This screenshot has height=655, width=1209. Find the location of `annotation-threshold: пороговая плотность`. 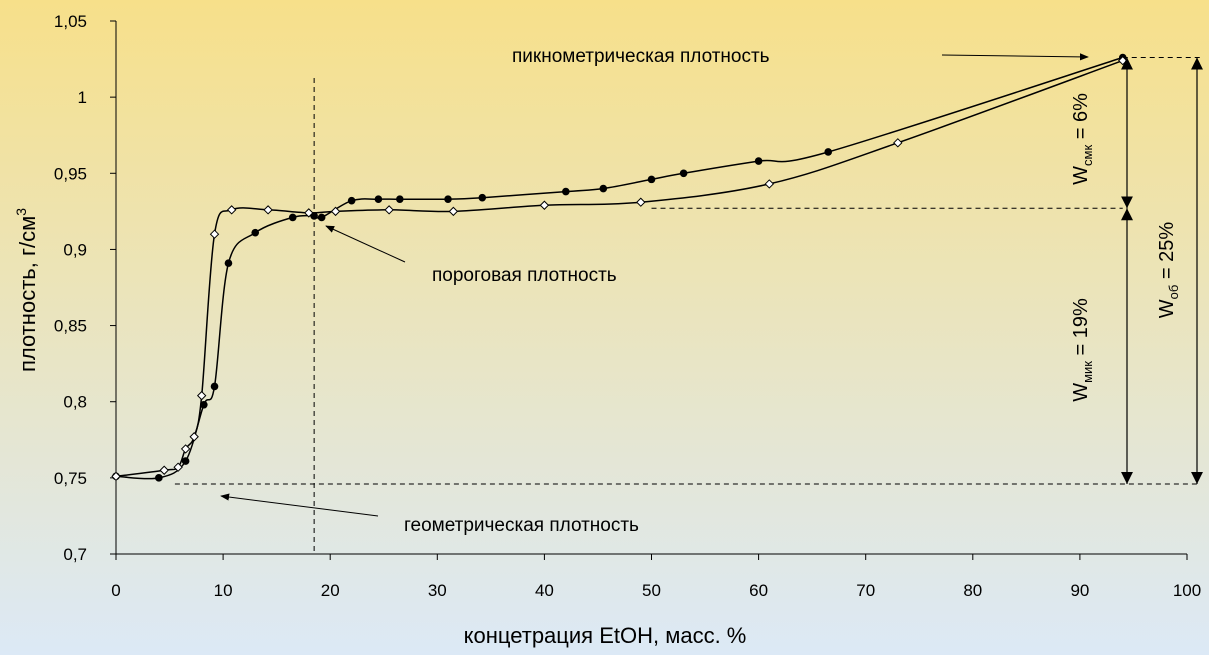

annotation-threshold: пороговая плотность is located at coordinates (524, 275).